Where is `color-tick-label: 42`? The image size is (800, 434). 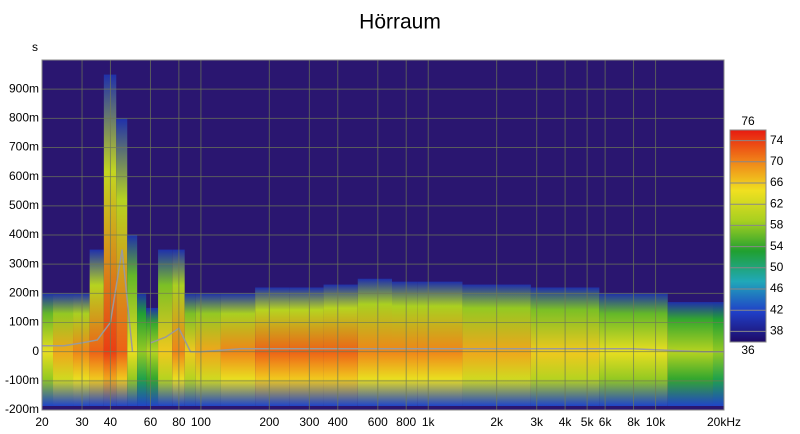
color-tick-label: 42 is located at coordinates (777, 309).